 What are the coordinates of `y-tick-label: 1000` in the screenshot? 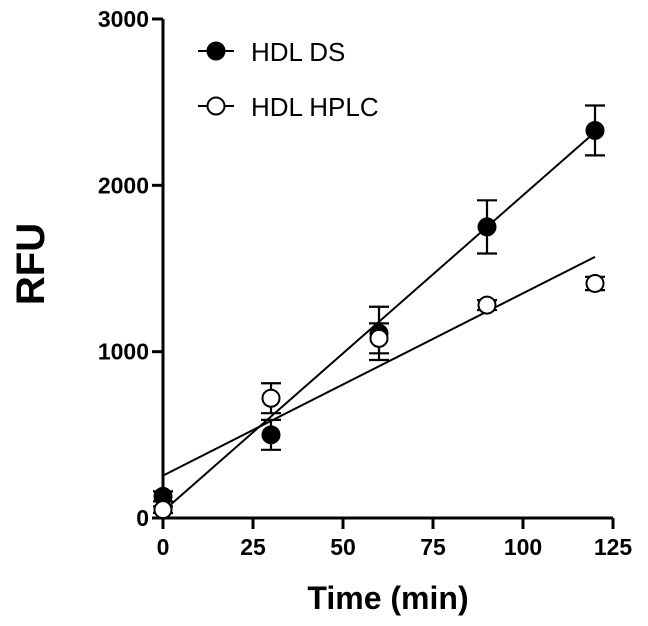 It's located at (123, 352).